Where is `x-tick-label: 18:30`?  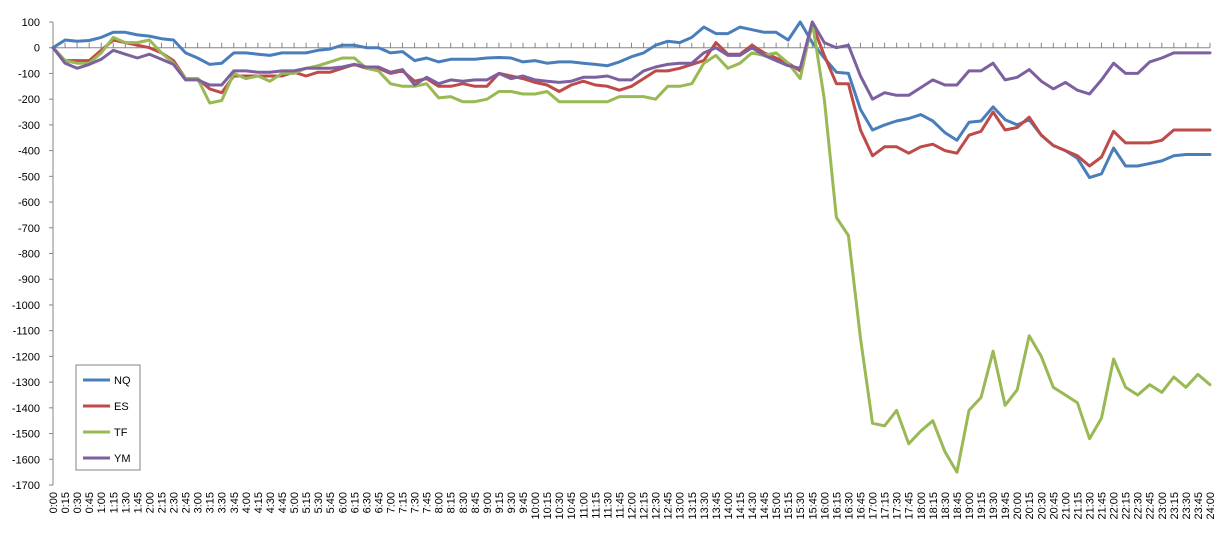 x-tick-label: 18:30 is located at coordinates (946, 506).